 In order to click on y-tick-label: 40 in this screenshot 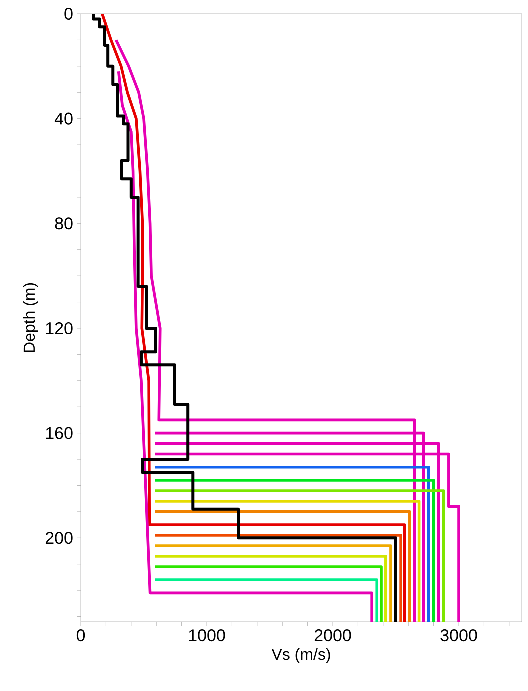, I will do `click(63, 118)`.